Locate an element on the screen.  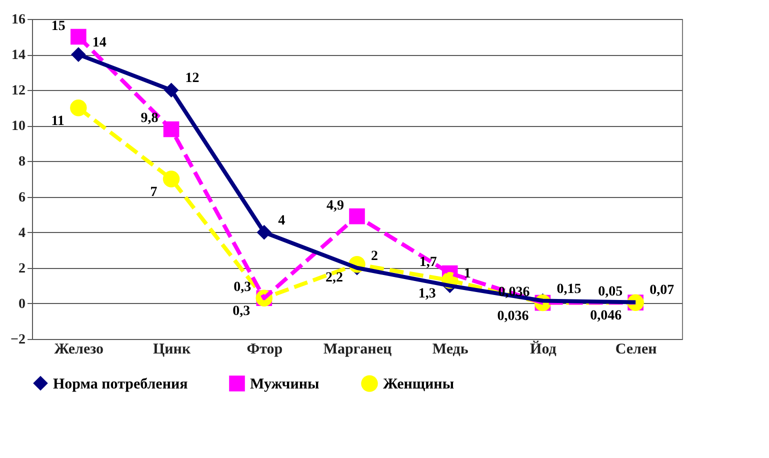
x-tick-label: Селен is located at coordinates (636, 350).